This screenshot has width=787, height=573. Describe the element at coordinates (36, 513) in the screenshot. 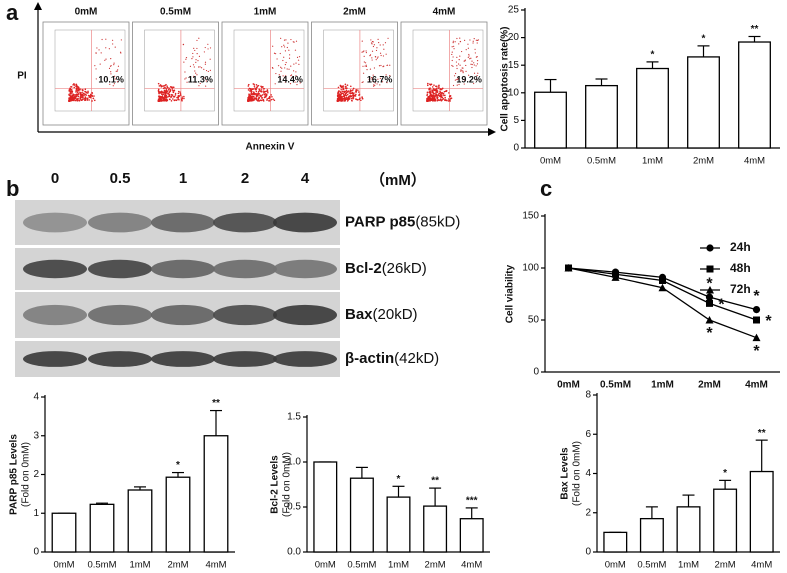

I see `y-tick-label: 1` at that location.